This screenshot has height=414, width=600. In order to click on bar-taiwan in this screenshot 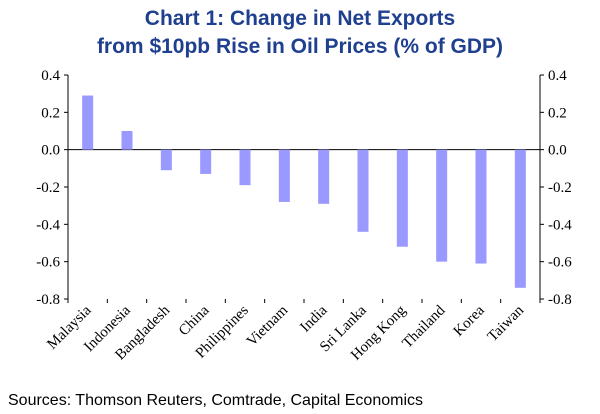, I will do `click(520, 218)`.